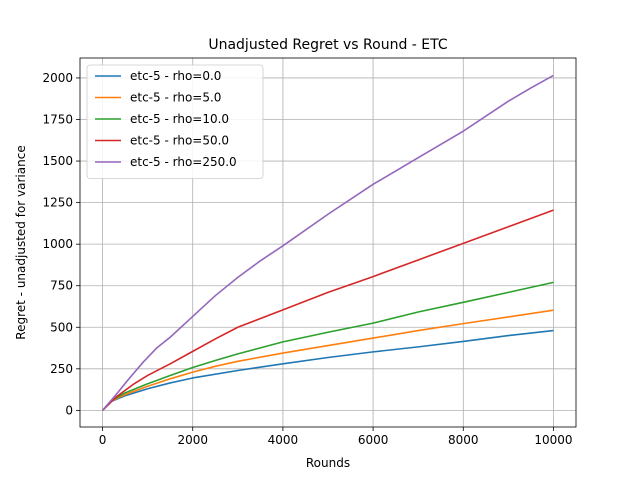 Image resolution: width=640 pixels, height=480 pixels. What do you see at coordinates (192, 440) in the screenshot?
I see `x-tick-label: 2000` at bounding box center [192, 440].